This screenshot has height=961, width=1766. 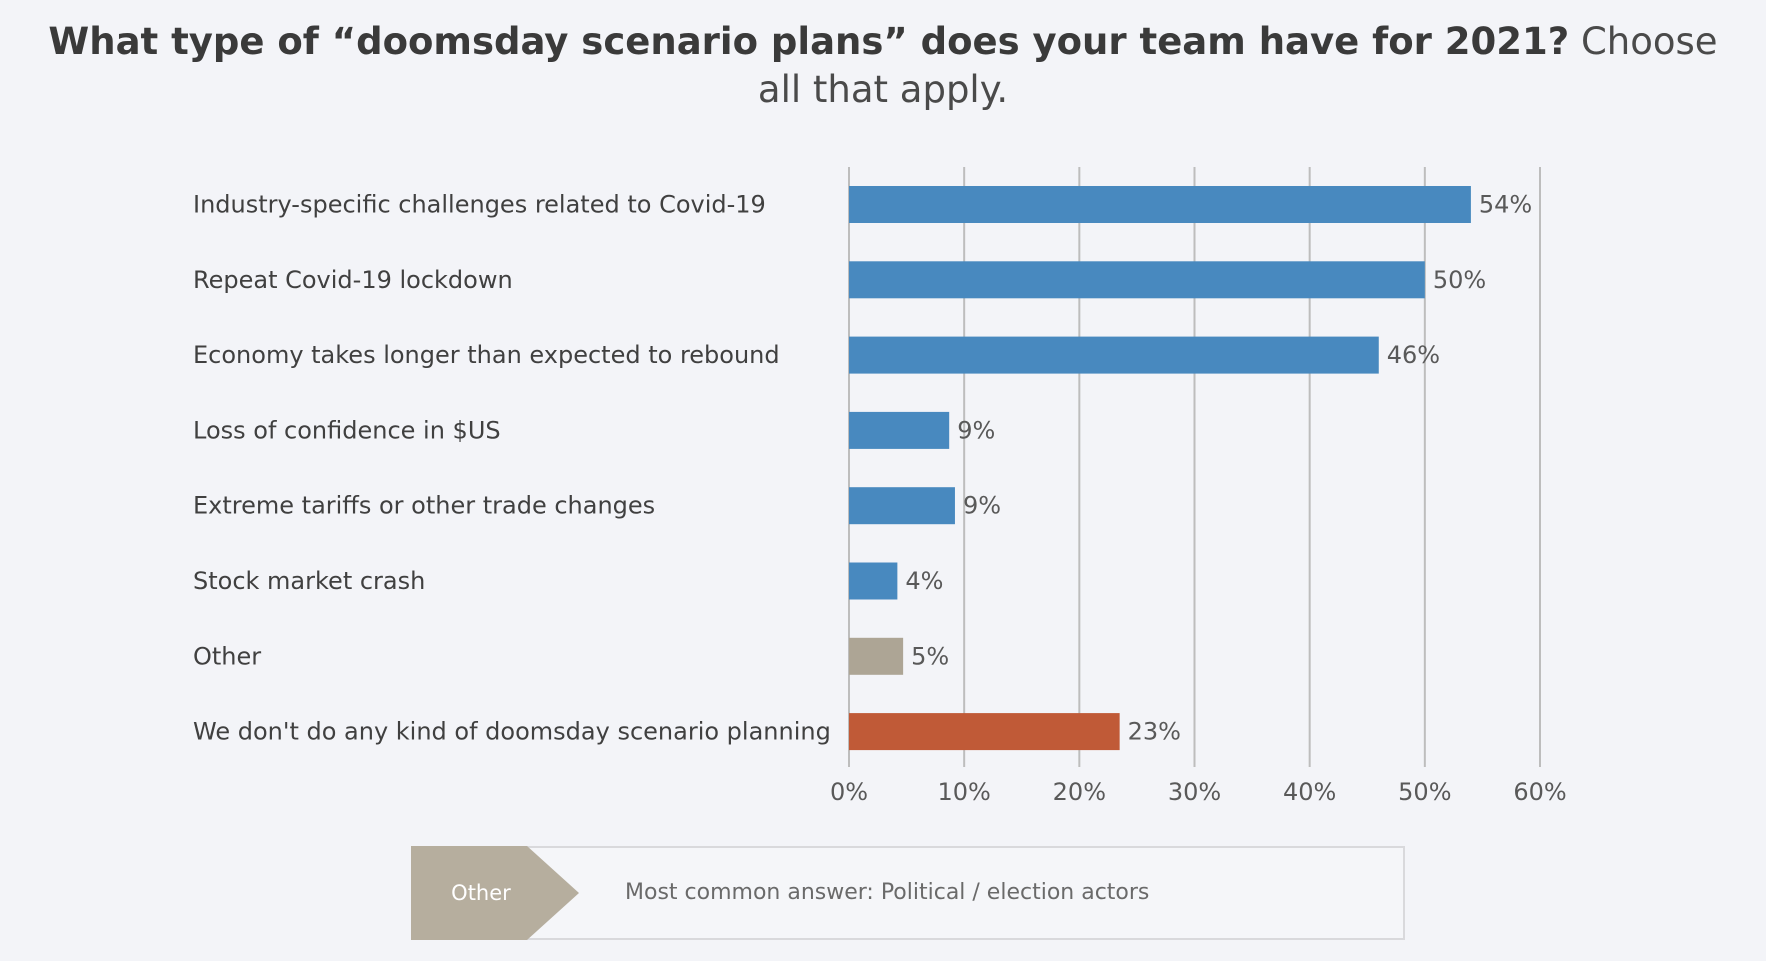 I want to click on value-label-6: 5%, so click(x=930, y=656).